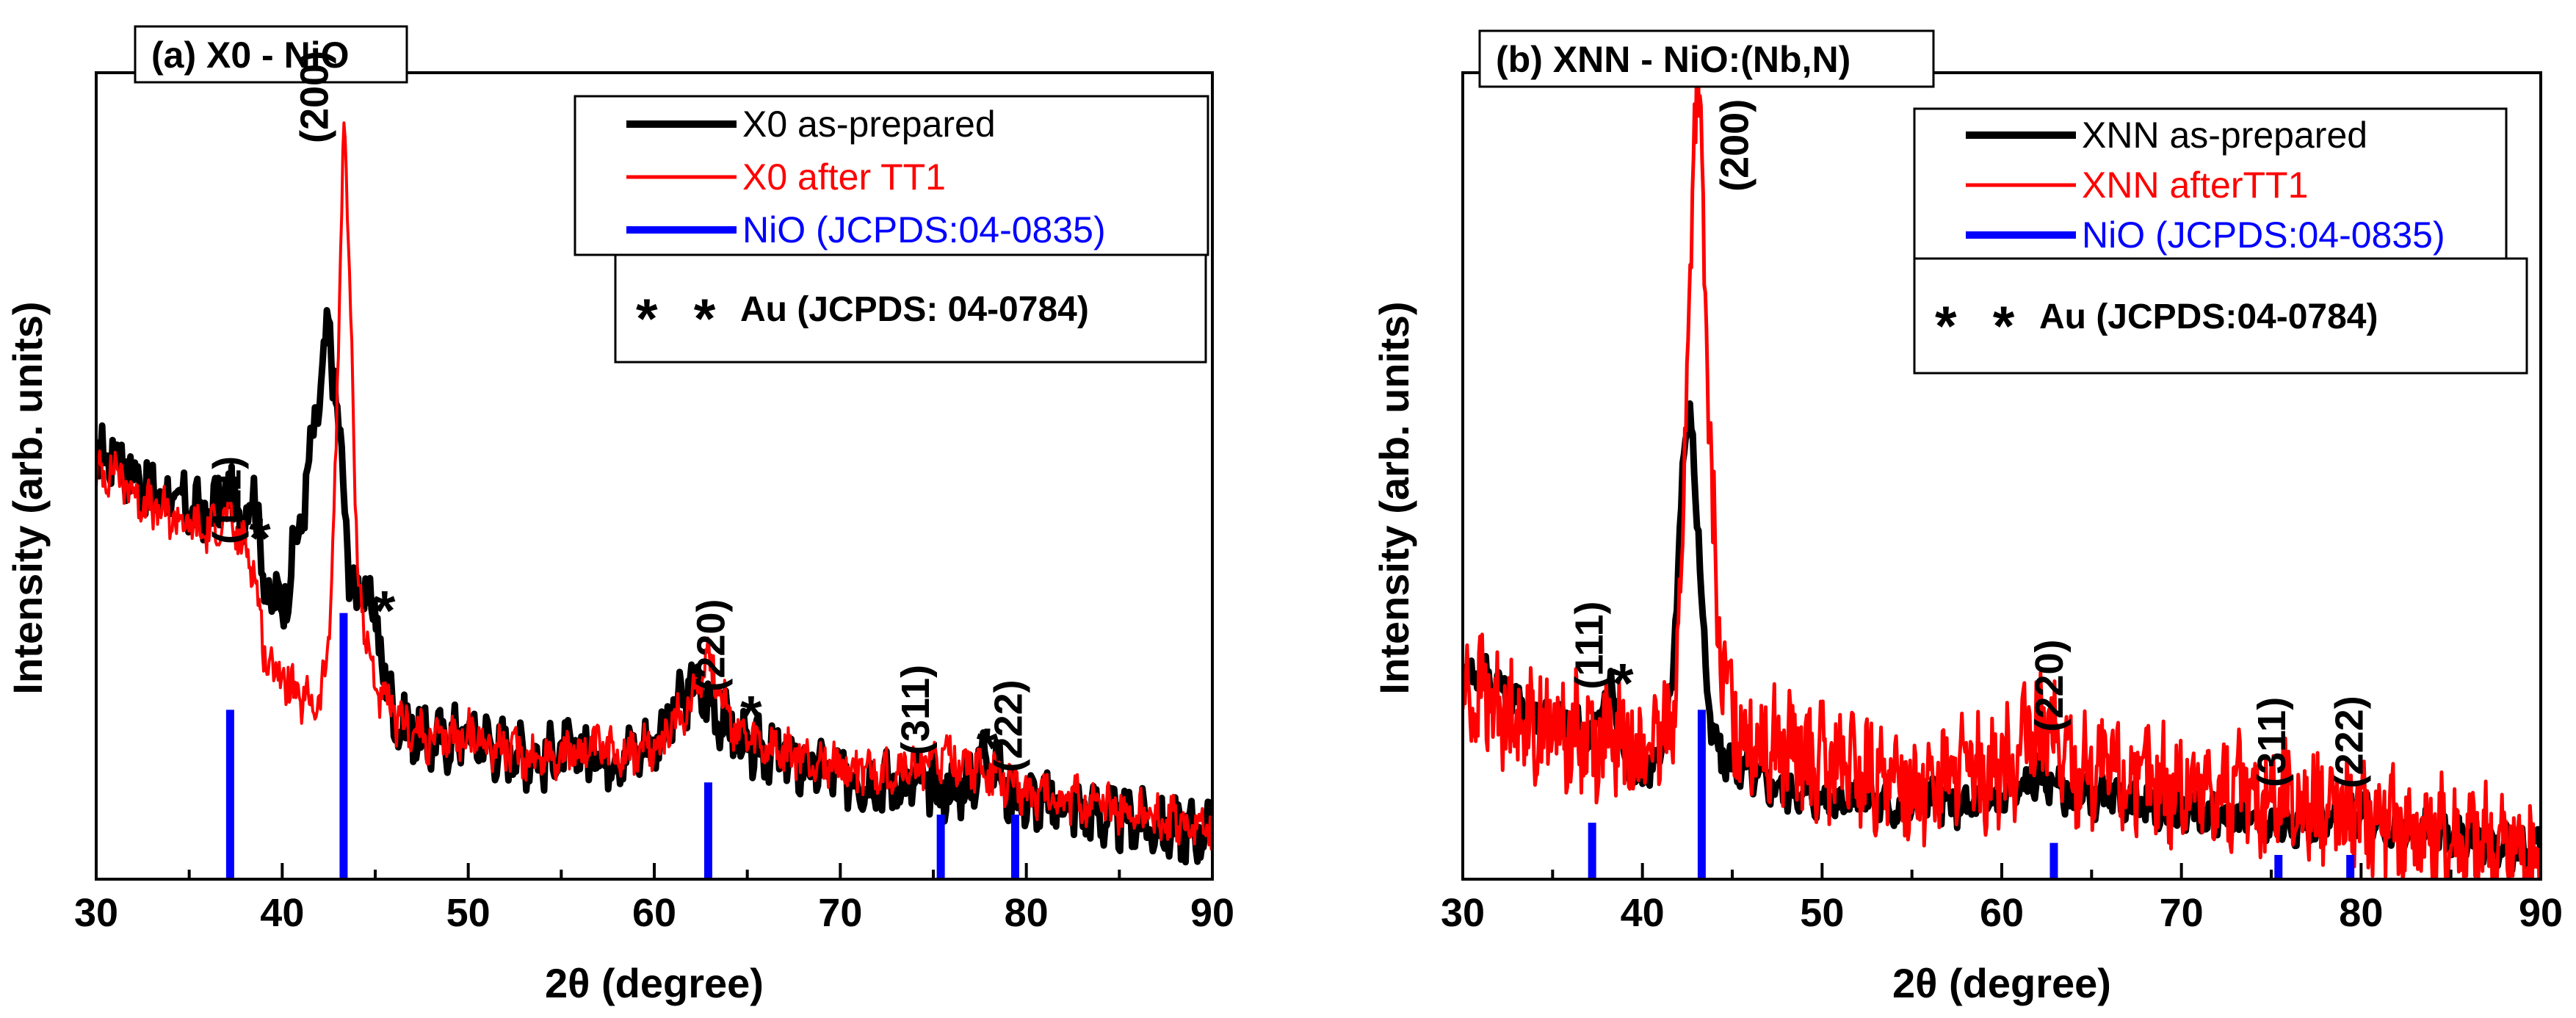  Describe the element at coordinates (914, 309) in the screenshot. I see `au-legend-label: Au (JCPDS: 04-0784)` at that location.